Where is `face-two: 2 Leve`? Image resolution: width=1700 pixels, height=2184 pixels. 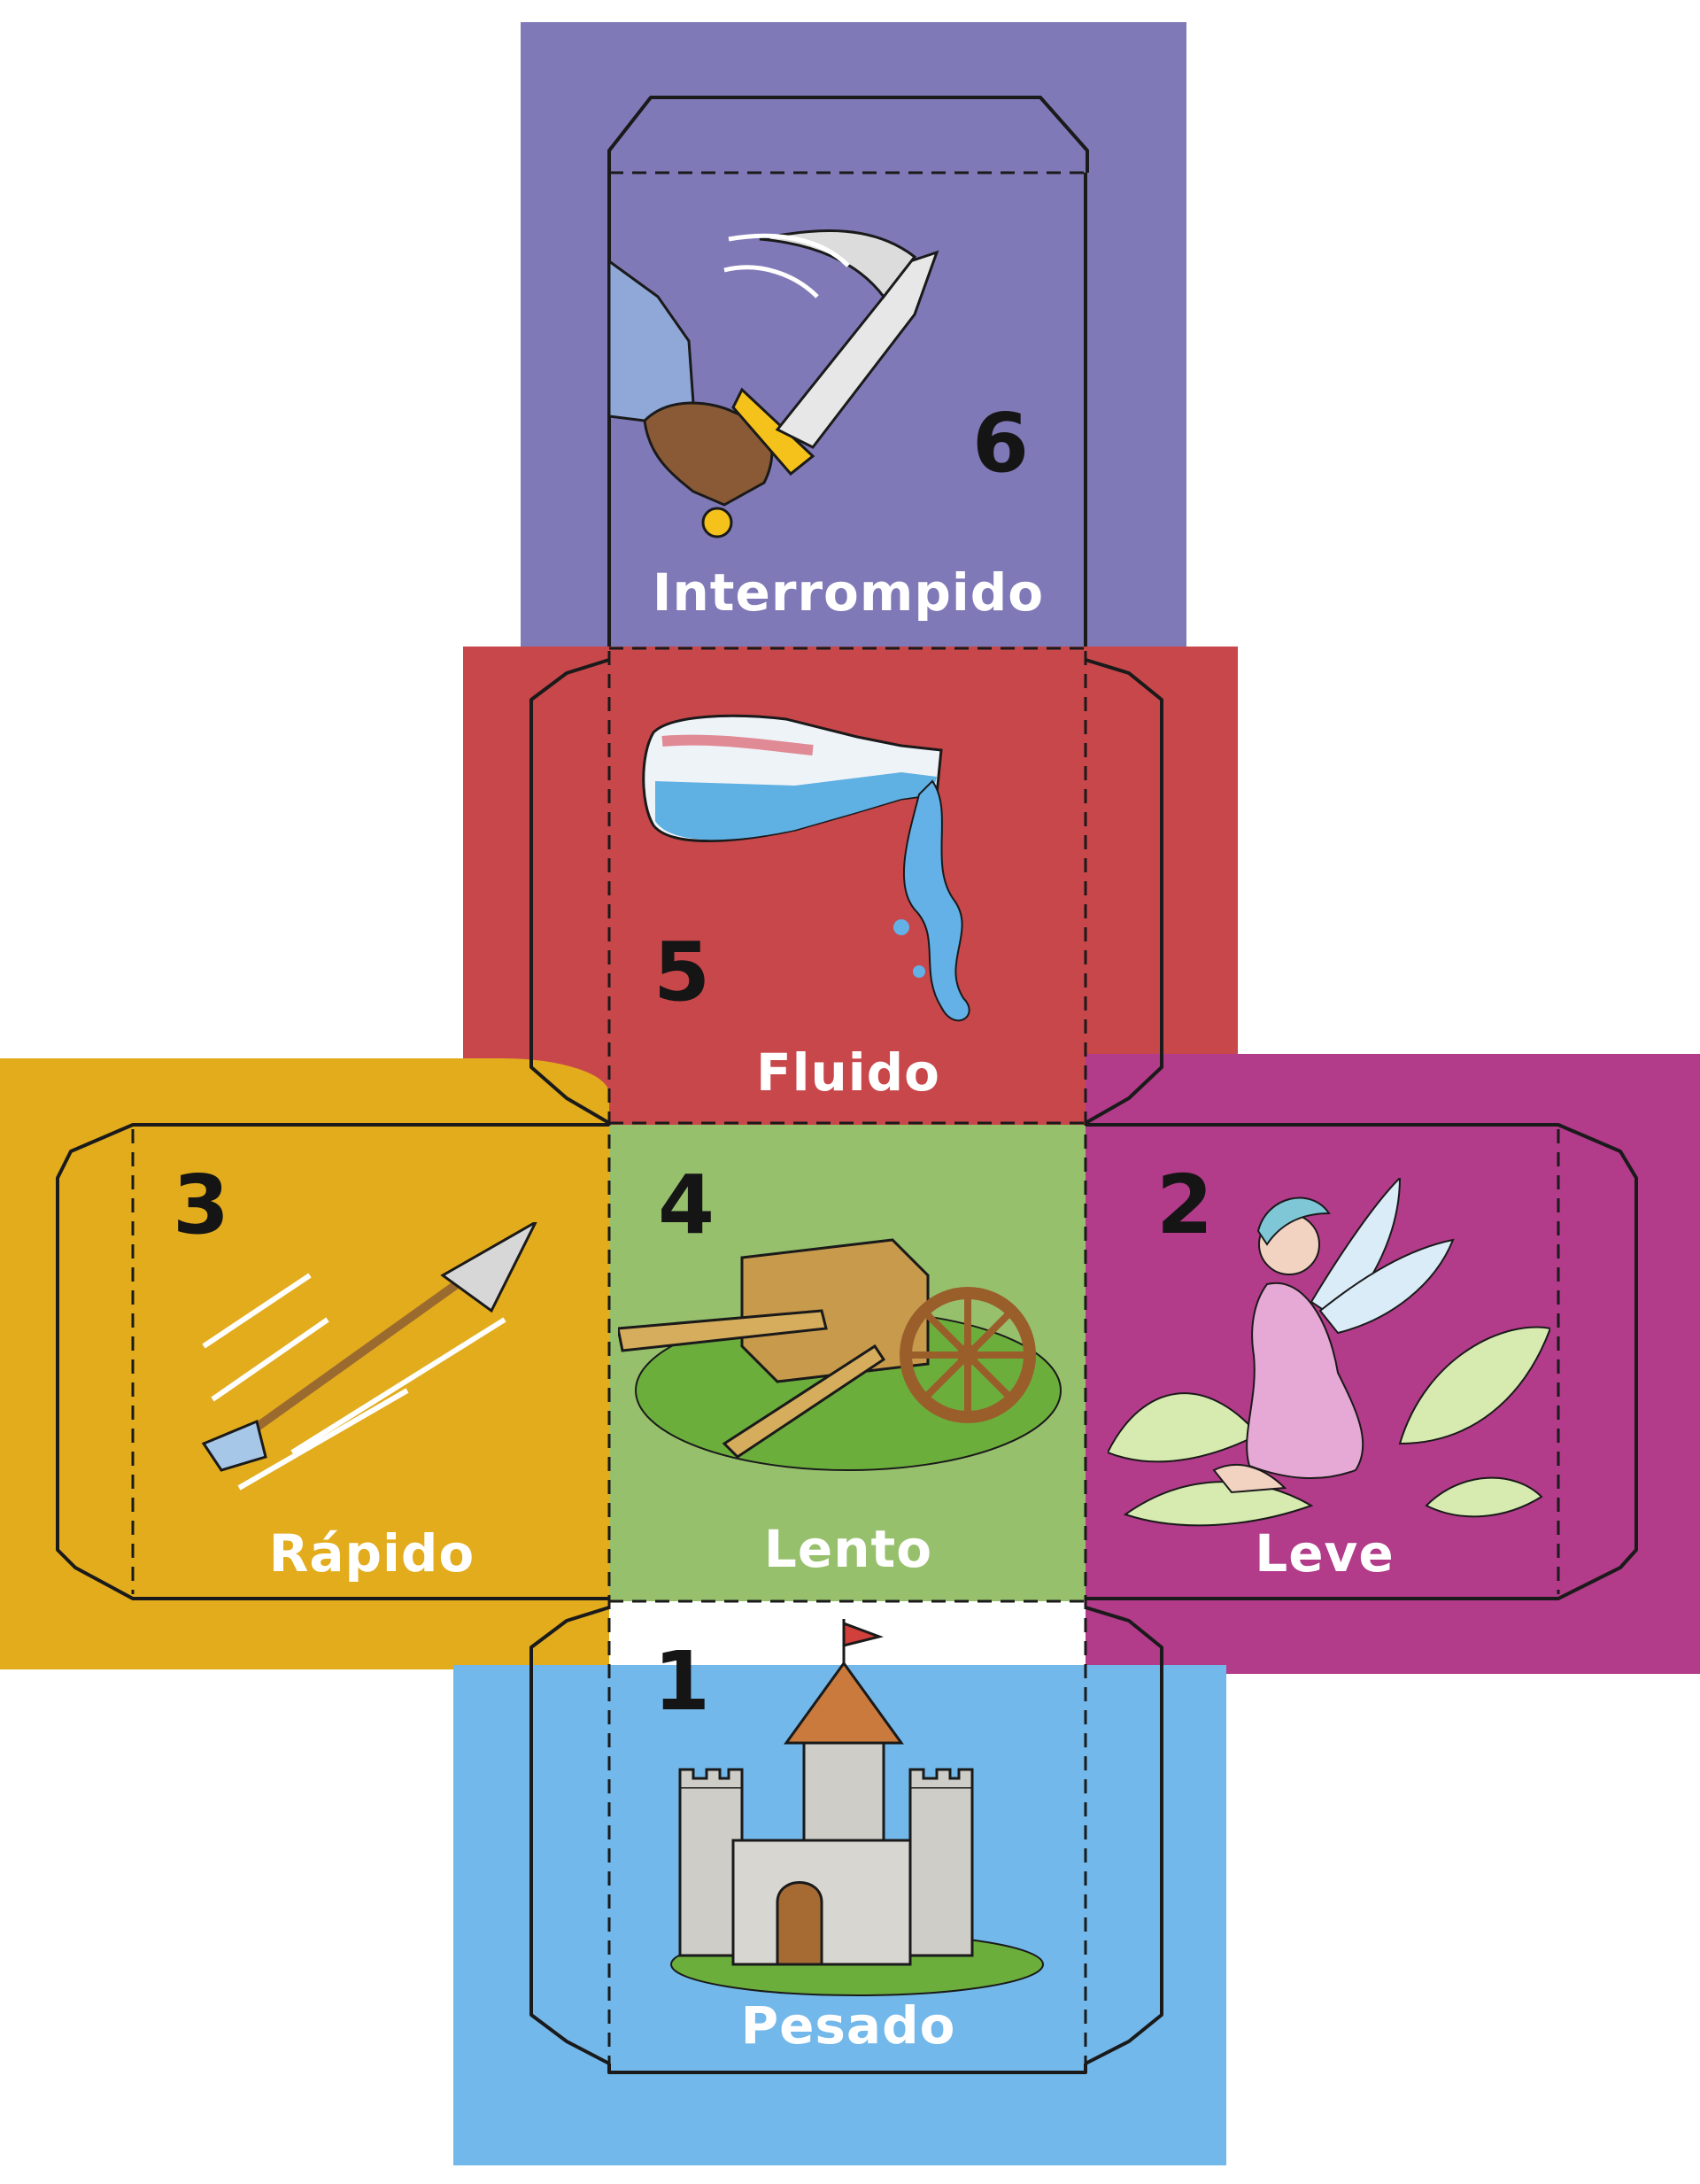
face-two: 2 Leve is located at coordinates (1325, 1364).